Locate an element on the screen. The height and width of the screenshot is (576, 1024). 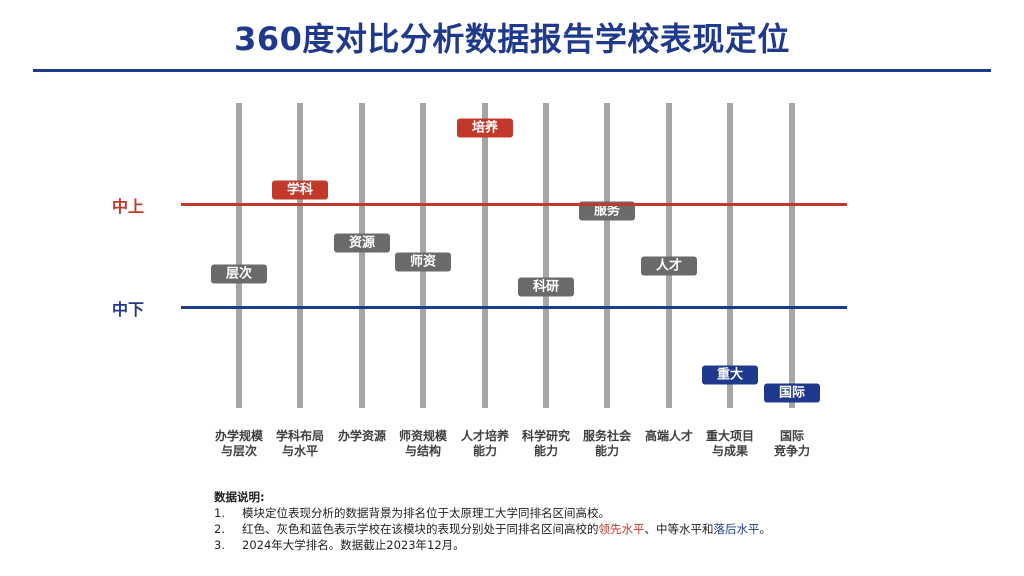
lower-level-label: 中下 is located at coordinates (128, 309).